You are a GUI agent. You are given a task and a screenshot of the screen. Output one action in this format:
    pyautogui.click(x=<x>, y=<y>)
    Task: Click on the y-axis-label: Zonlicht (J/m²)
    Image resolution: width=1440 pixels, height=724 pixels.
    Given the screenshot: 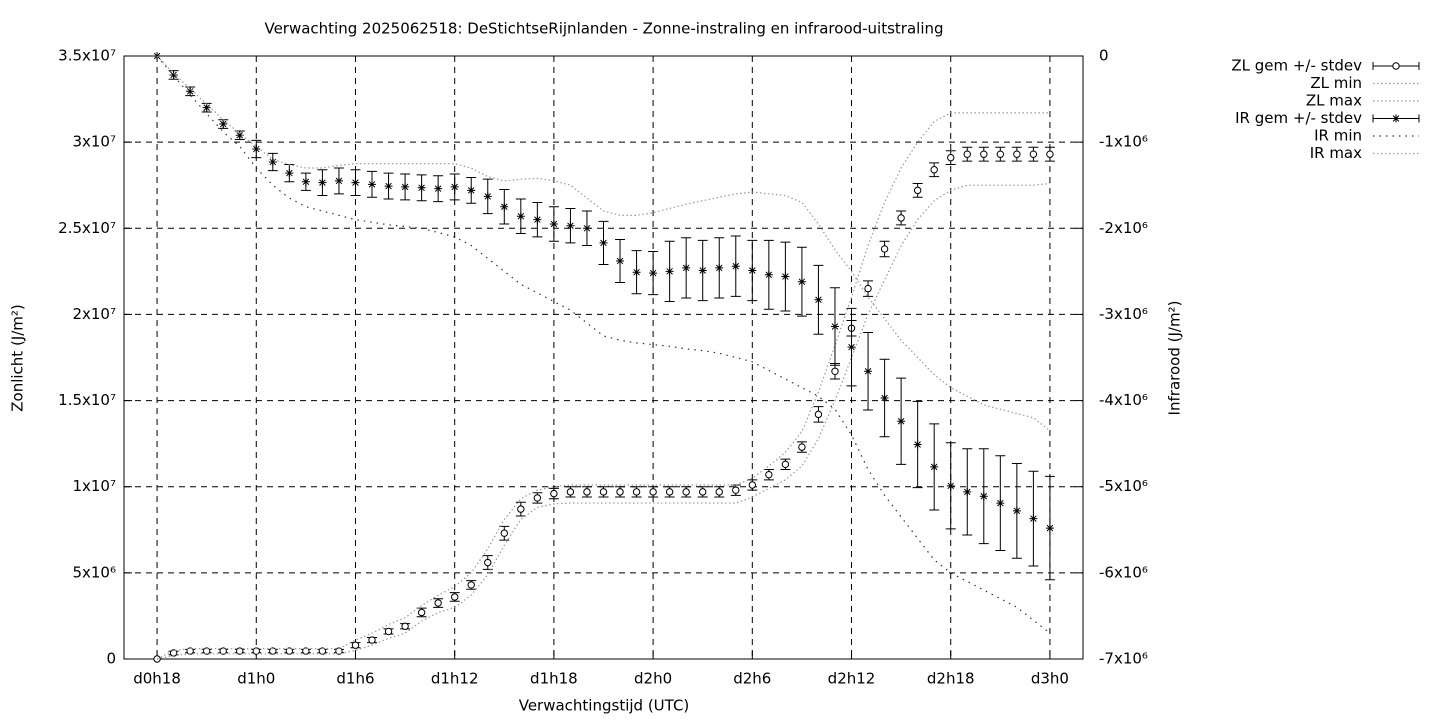 What is the action you would take?
    pyautogui.click(x=18, y=358)
    